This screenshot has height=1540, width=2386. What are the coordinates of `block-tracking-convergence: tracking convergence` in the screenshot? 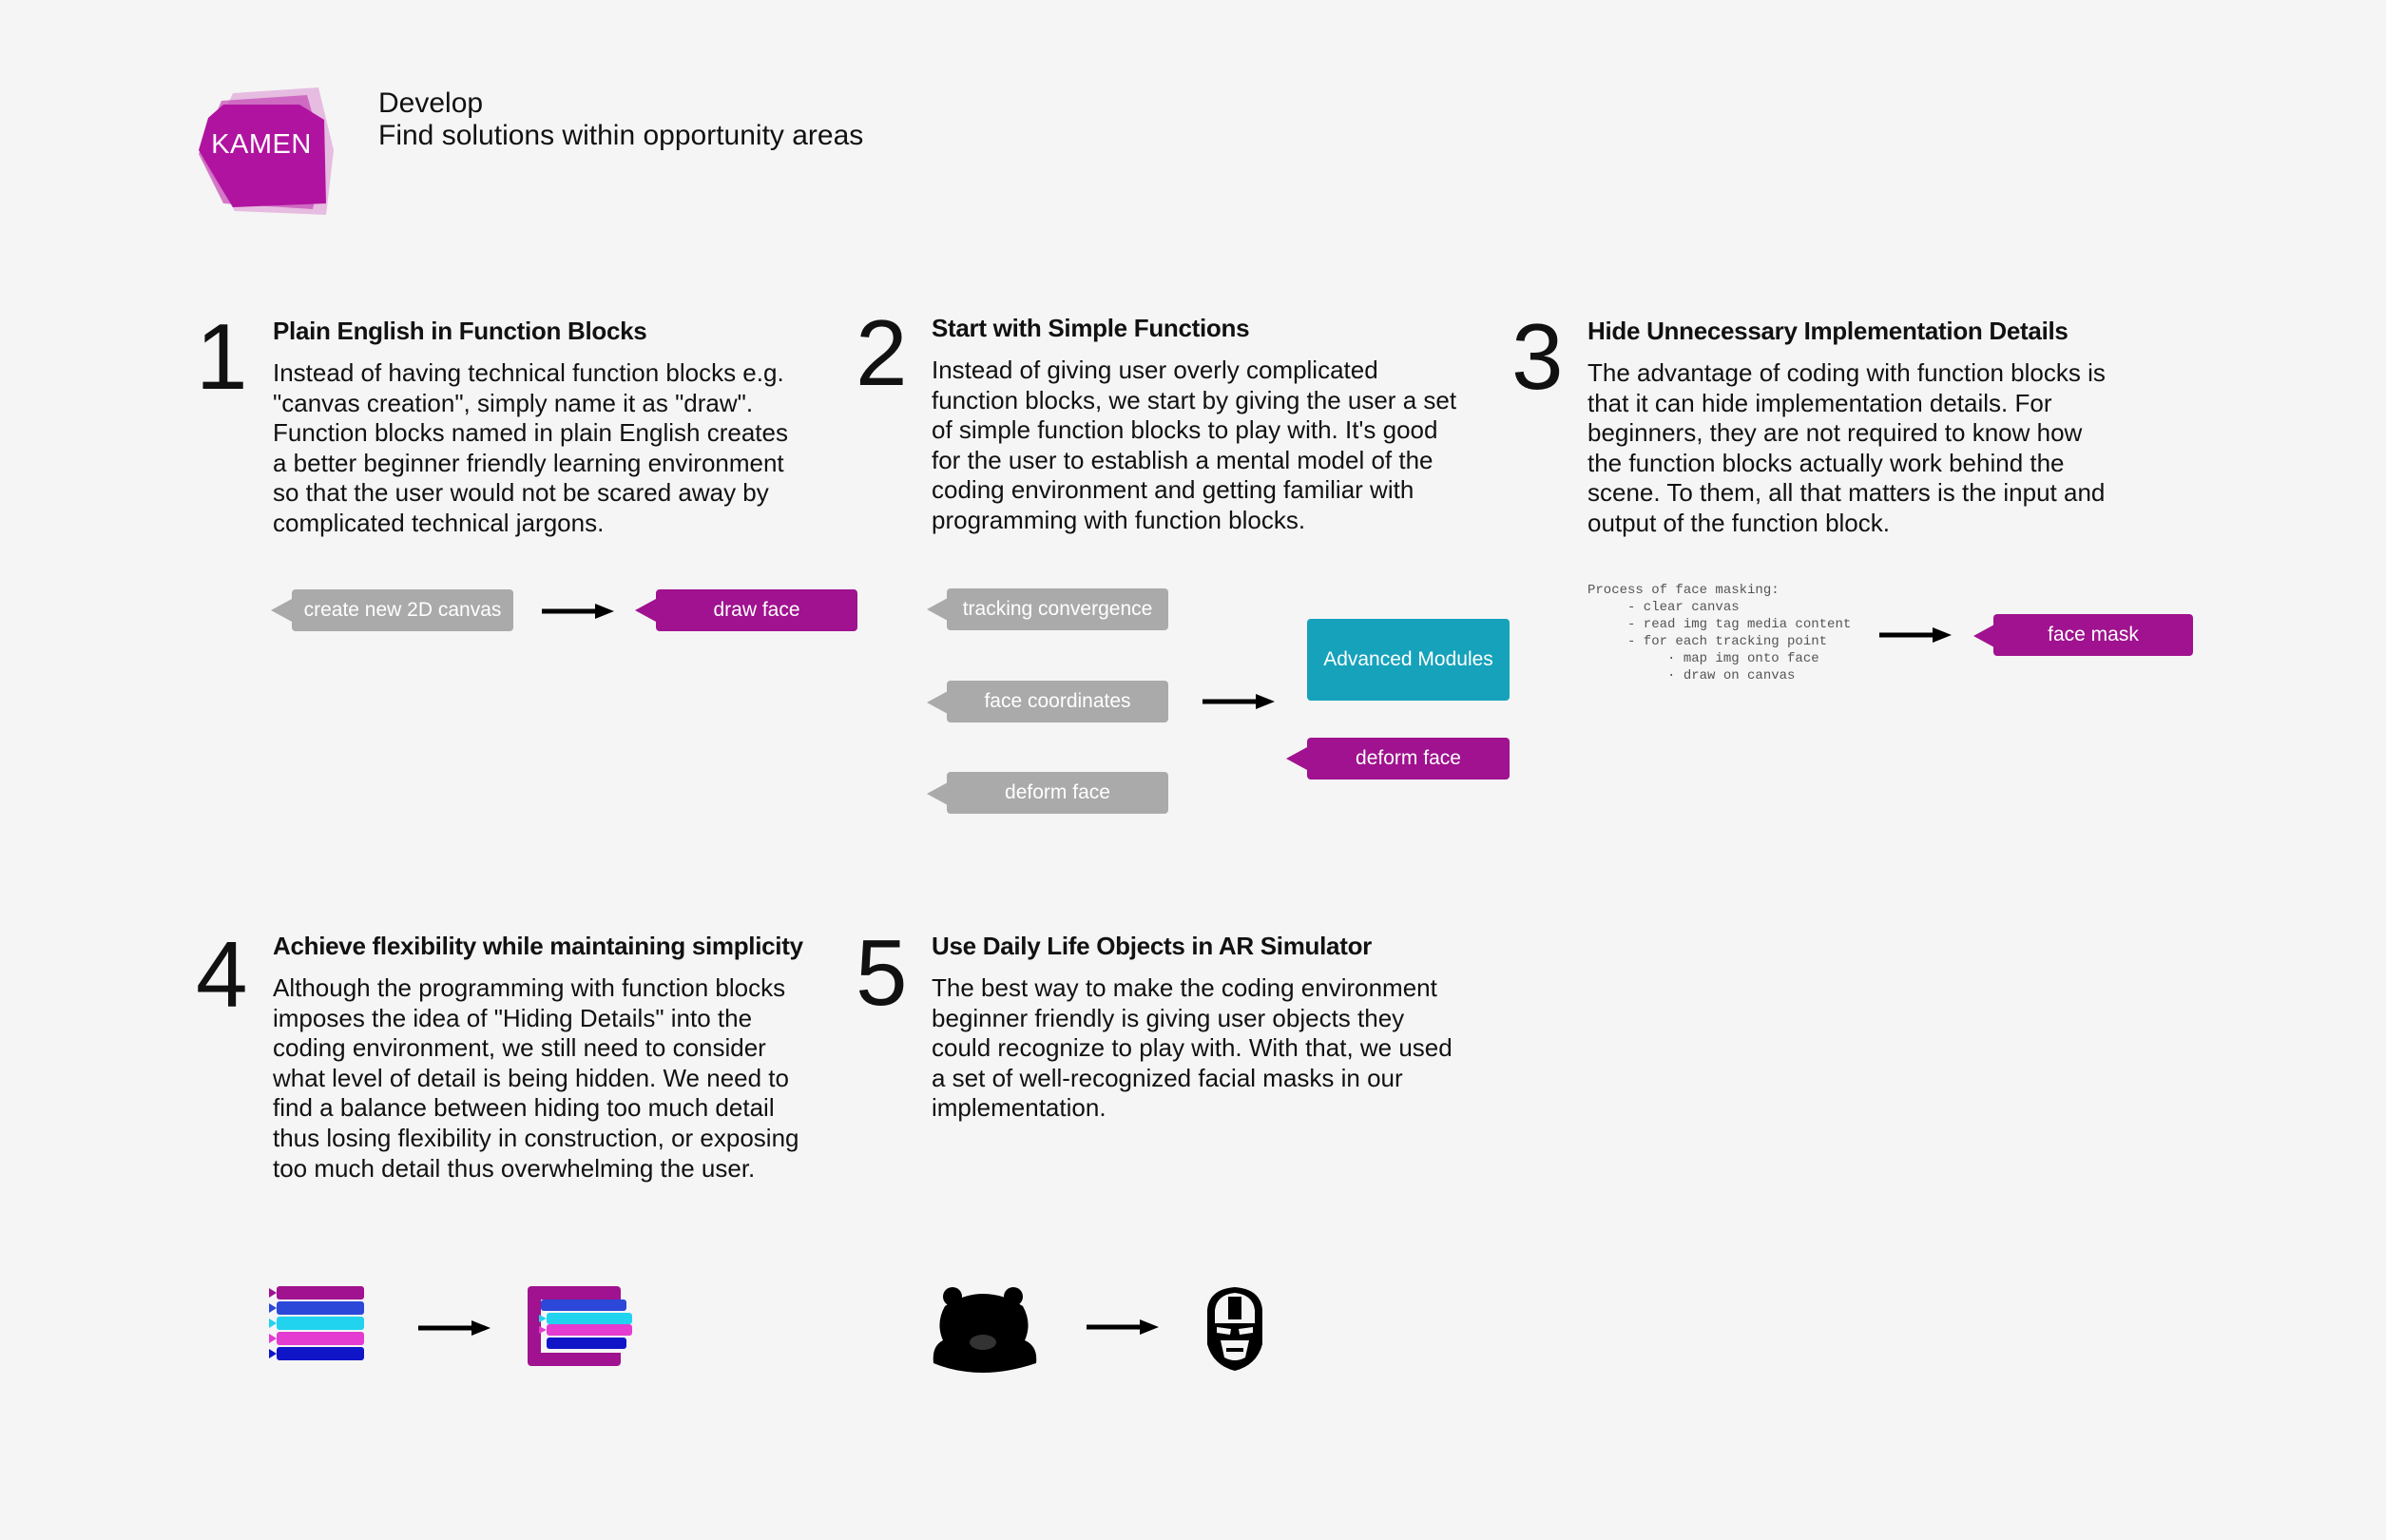 It's located at (1057, 609).